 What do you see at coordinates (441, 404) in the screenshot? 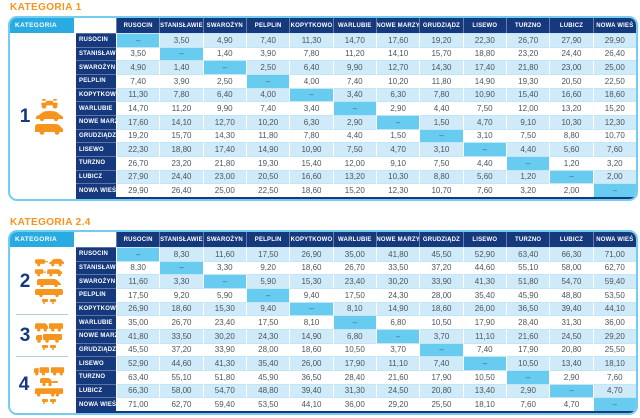
I see `price-cell: 25,50` at bounding box center [441, 404].